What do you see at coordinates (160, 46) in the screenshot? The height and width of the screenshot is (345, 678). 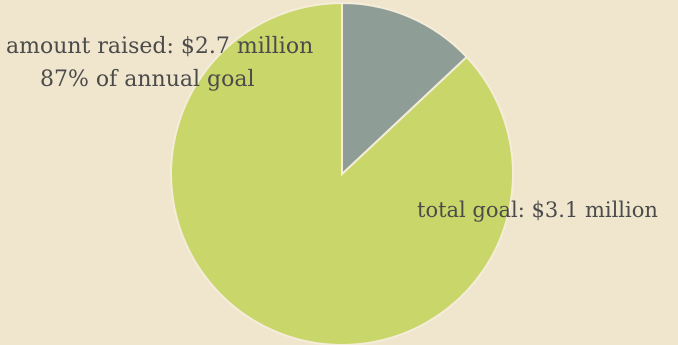 I see `amount-raised-label: amount raised: $2.7 million` at bounding box center [160, 46].